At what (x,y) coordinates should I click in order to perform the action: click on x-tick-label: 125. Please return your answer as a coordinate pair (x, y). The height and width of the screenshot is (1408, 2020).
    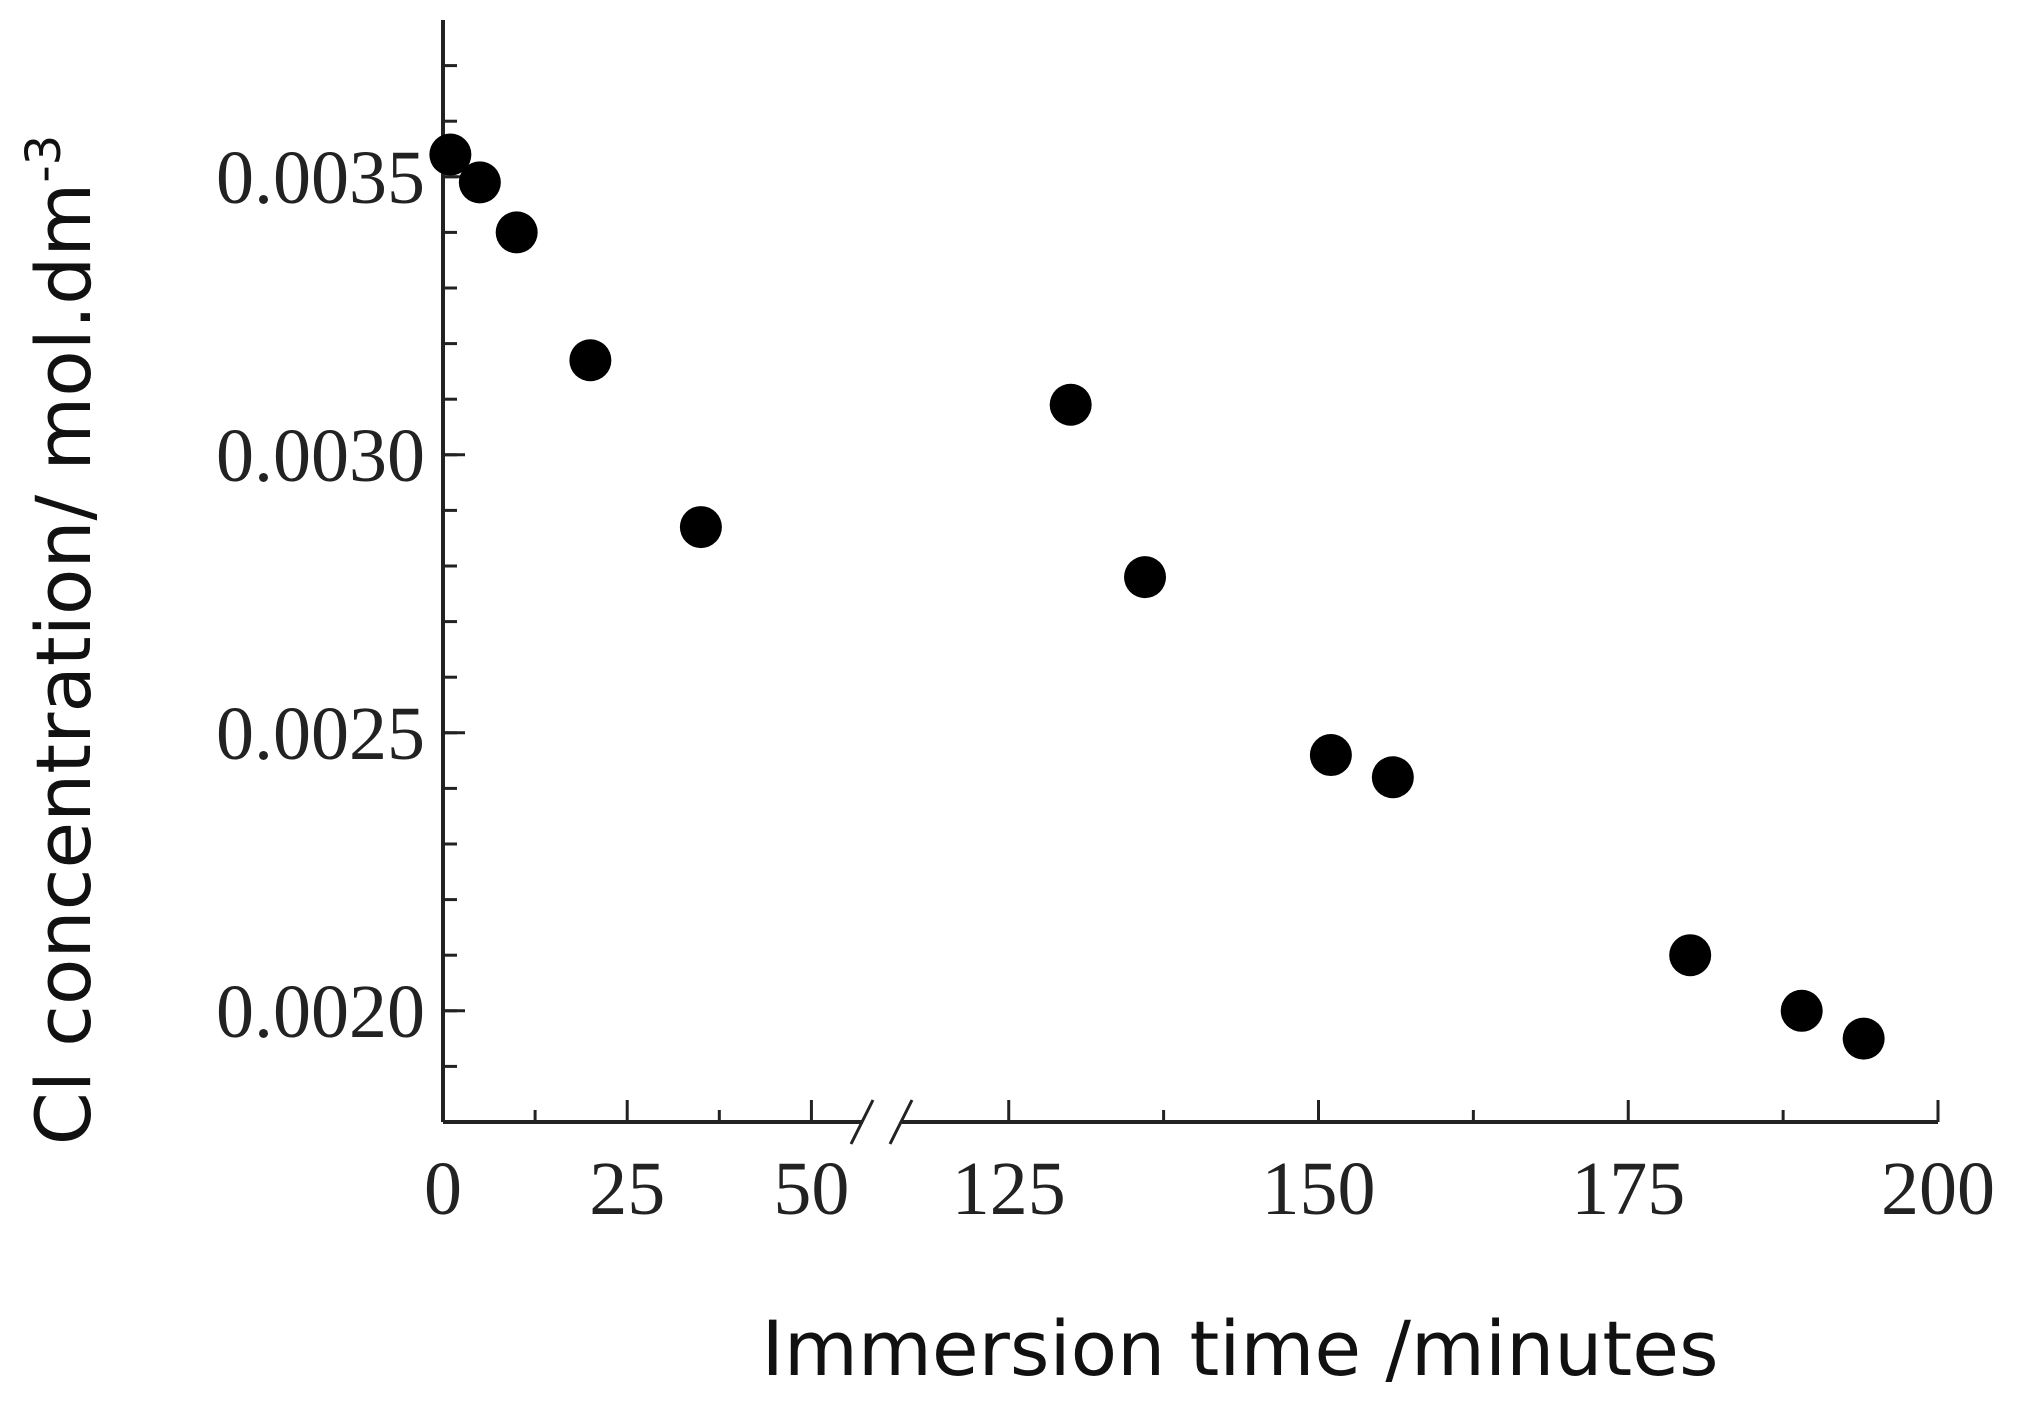
    Looking at the image, I should click on (1009, 1189).